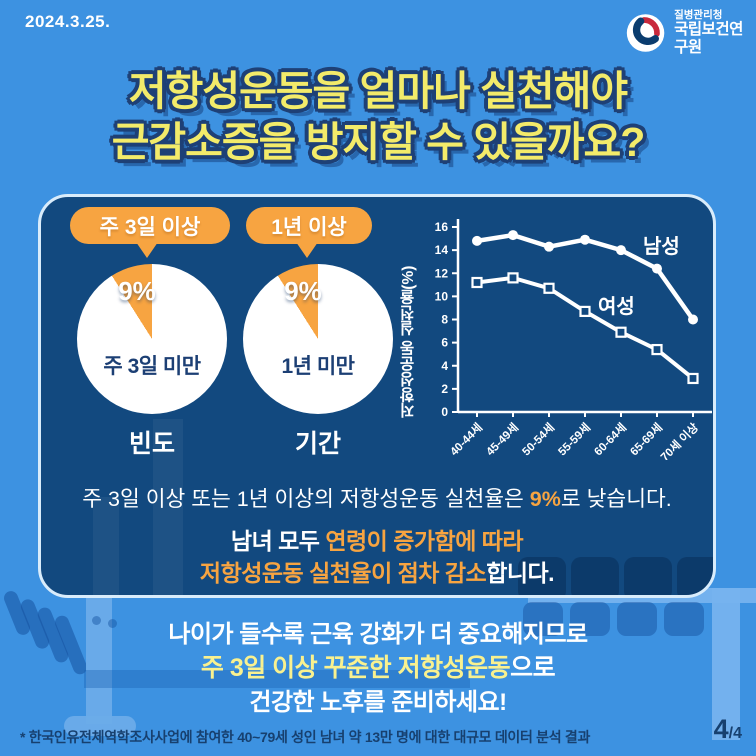 The width and height of the screenshot is (756, 756). Describe the element at coordinates (318, 339) in the screenshot. I see `duration-pie-chart: 9% 1년 미만` at that location.